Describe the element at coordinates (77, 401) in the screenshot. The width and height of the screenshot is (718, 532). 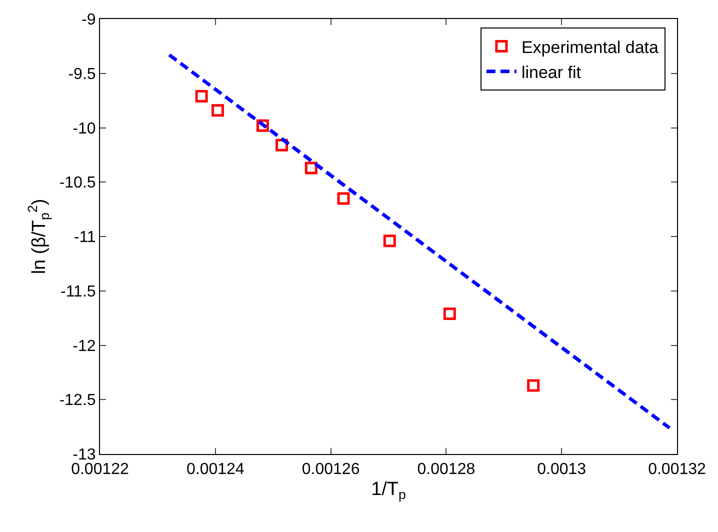
I see `y-tick-label: -12.5` at that location.